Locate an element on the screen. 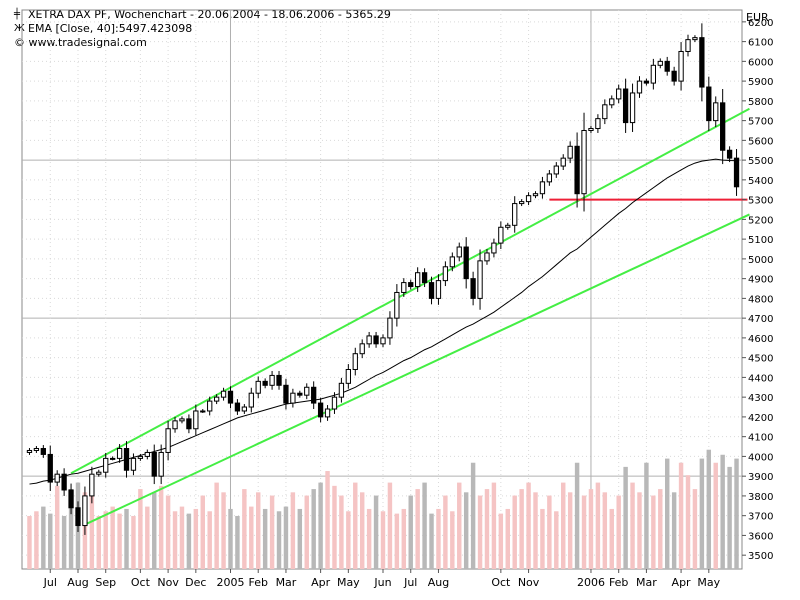  y-tick-label: 5500 is located at coordinates (760, 161).